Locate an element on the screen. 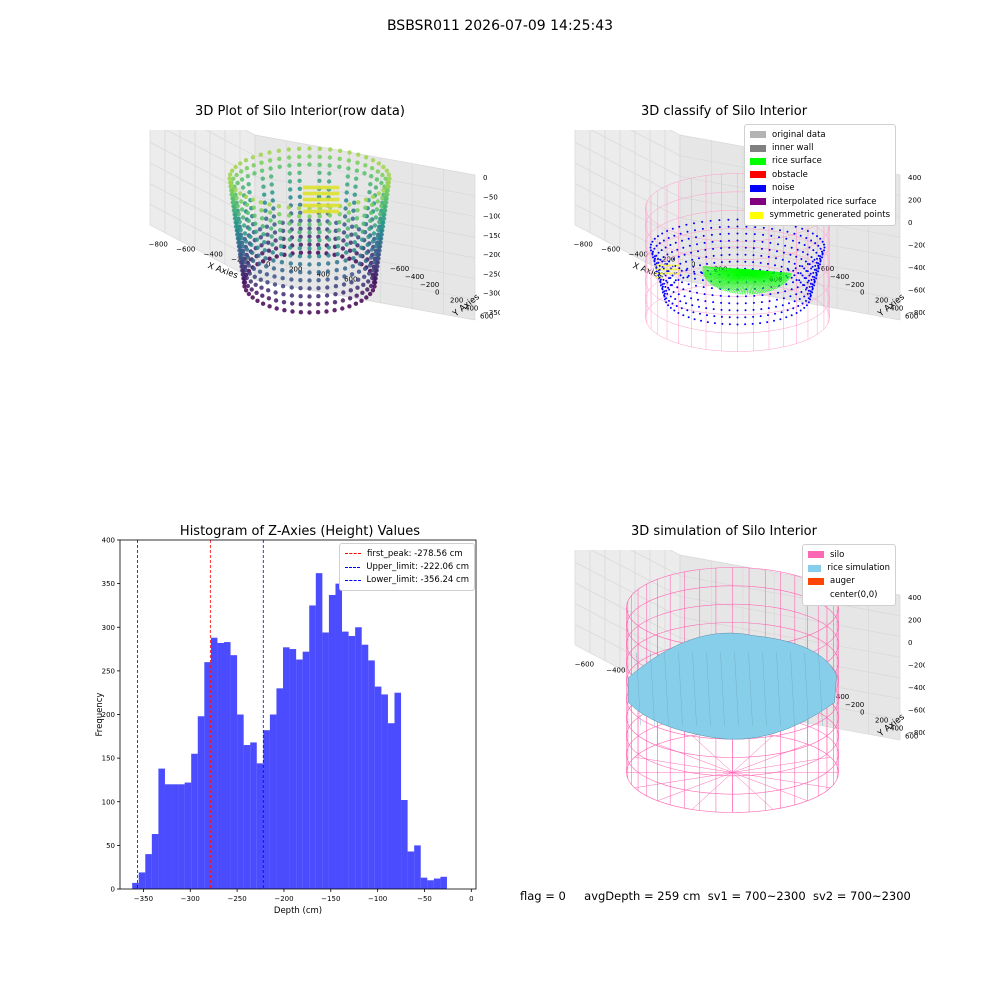 The width and height of the screenshot is (1000, 1000). x-tick-label: −350 is located at coordinates (143, 899).